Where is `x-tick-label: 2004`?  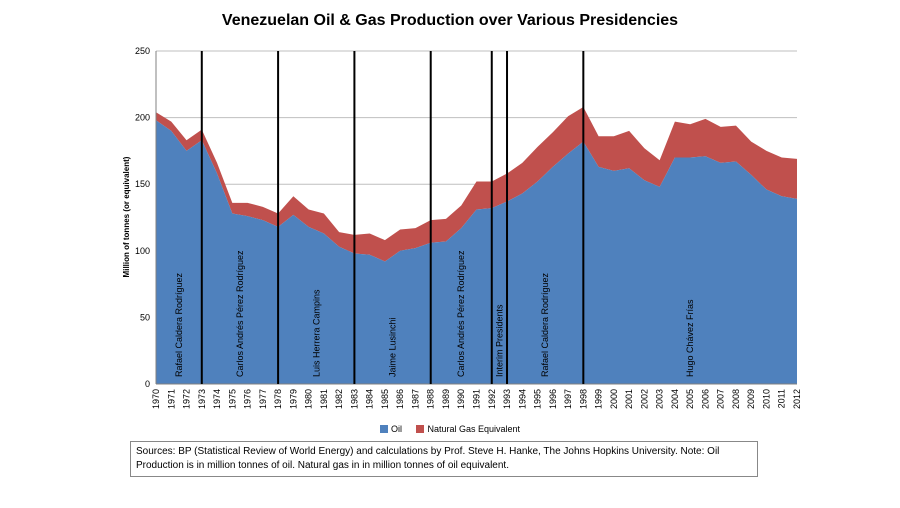
x-tick-label: 2004 is located at coordinates (675, 399).